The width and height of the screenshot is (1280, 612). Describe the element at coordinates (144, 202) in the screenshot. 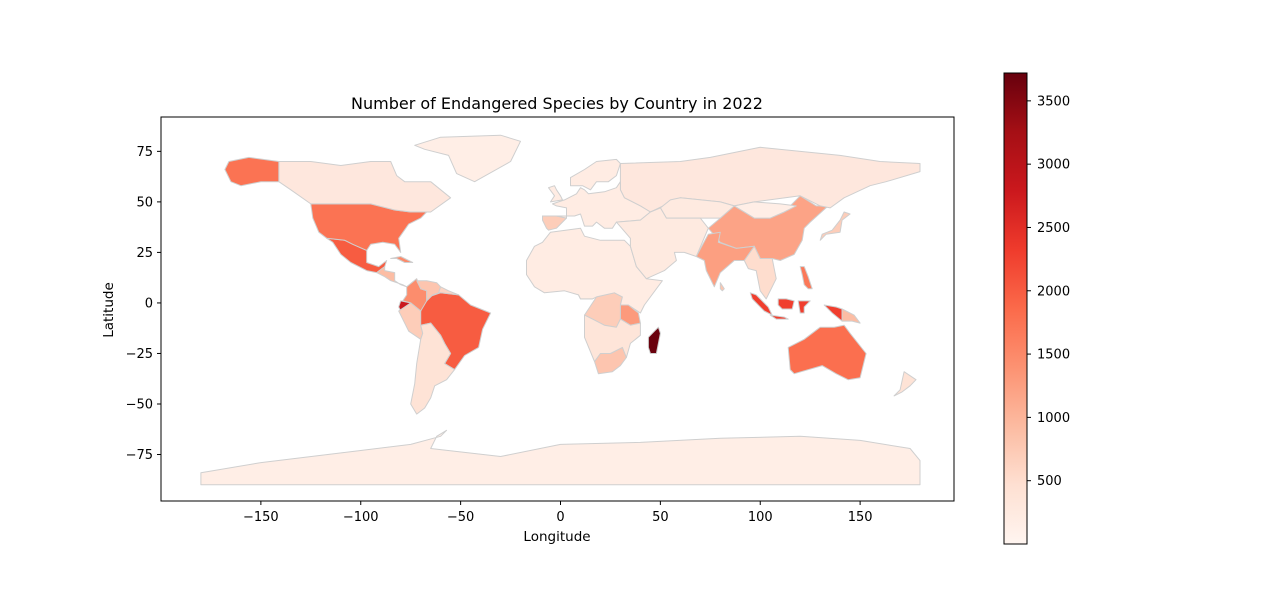

I see `y-tick-label: 50` at that location.